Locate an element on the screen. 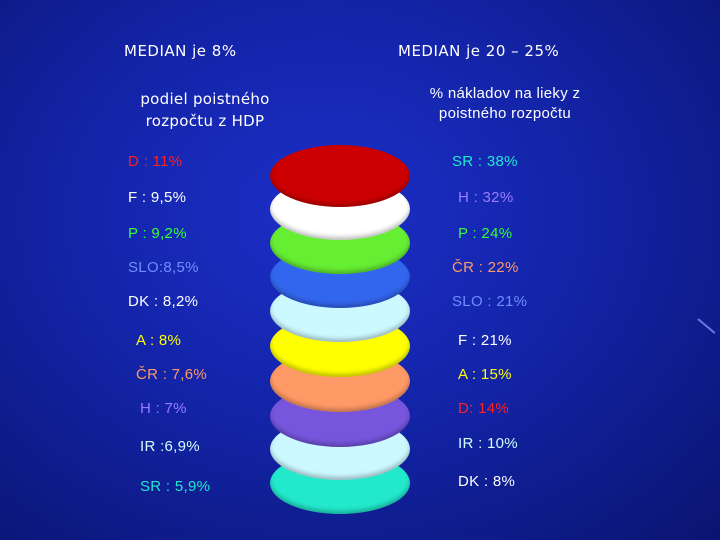 Image resolution: width=720 pixels, height=540 pixels. left-item-label: A : 8% is located at coordinates (159, 340).